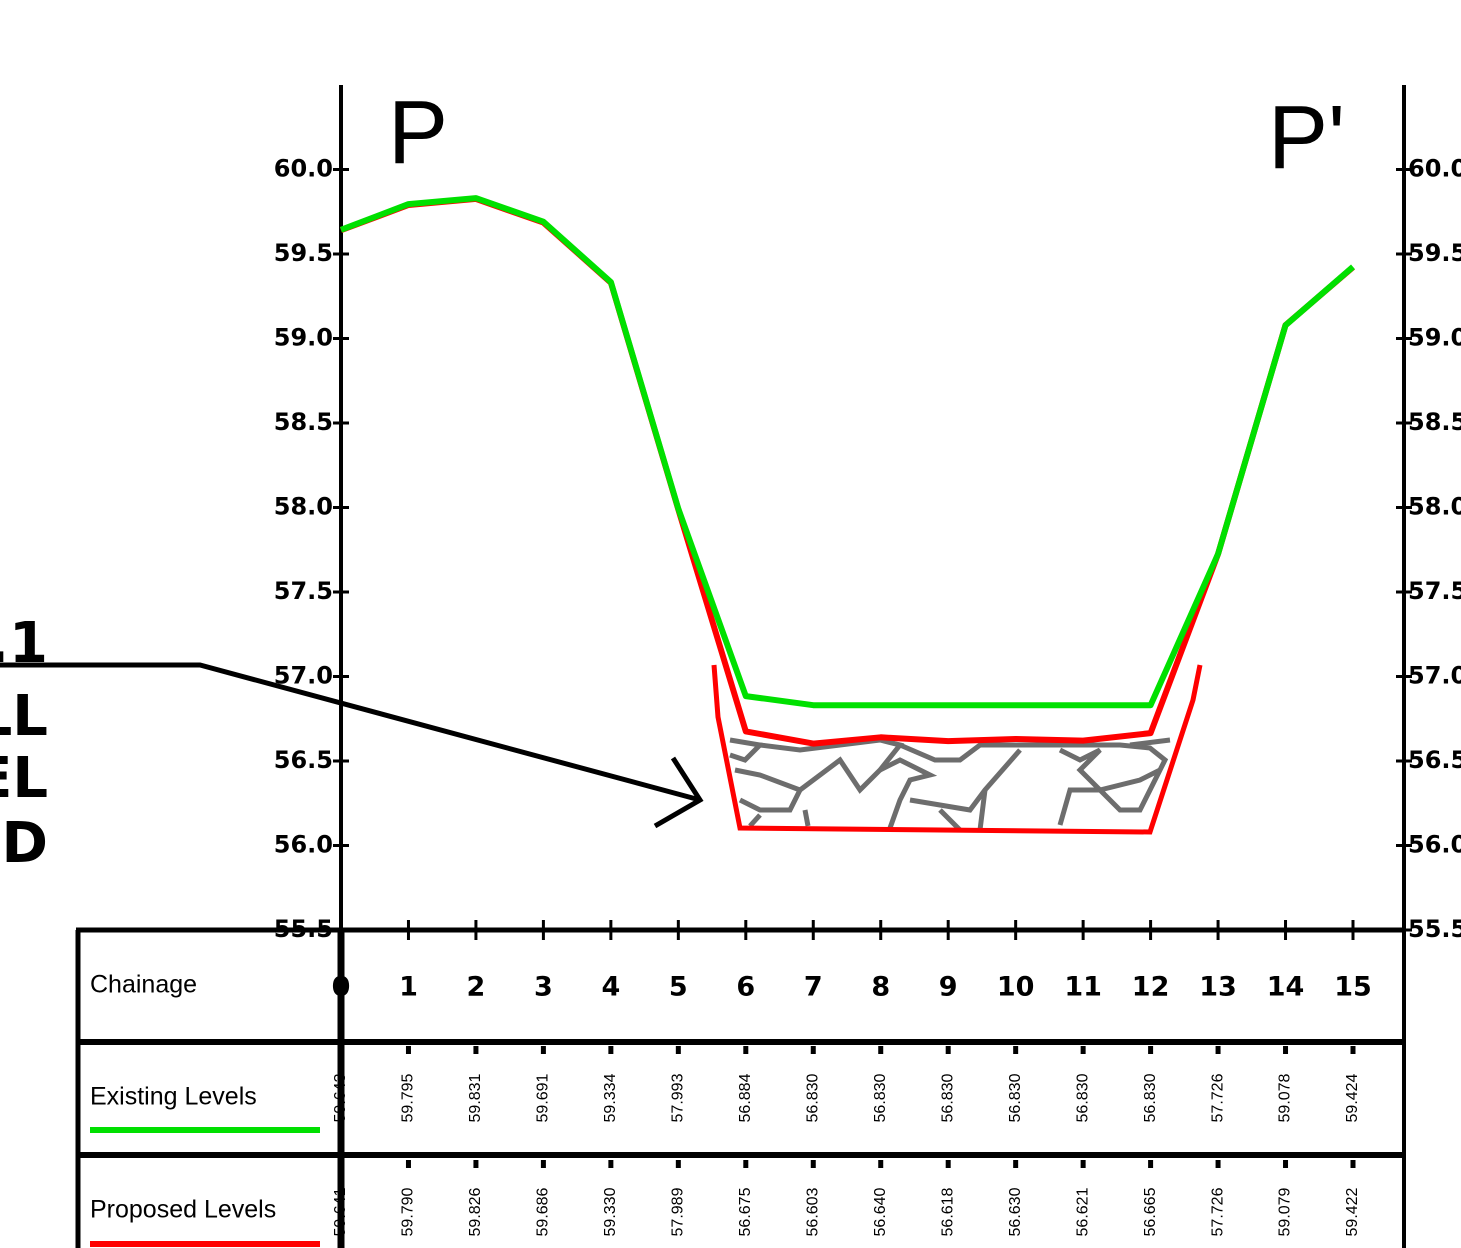 The width and height of the screenshot is (1461, 1248). What do you see at coordinates (678, 1211) in the screenshot?
I see `value-label: 57.989` at bounding box center [678, 1211].